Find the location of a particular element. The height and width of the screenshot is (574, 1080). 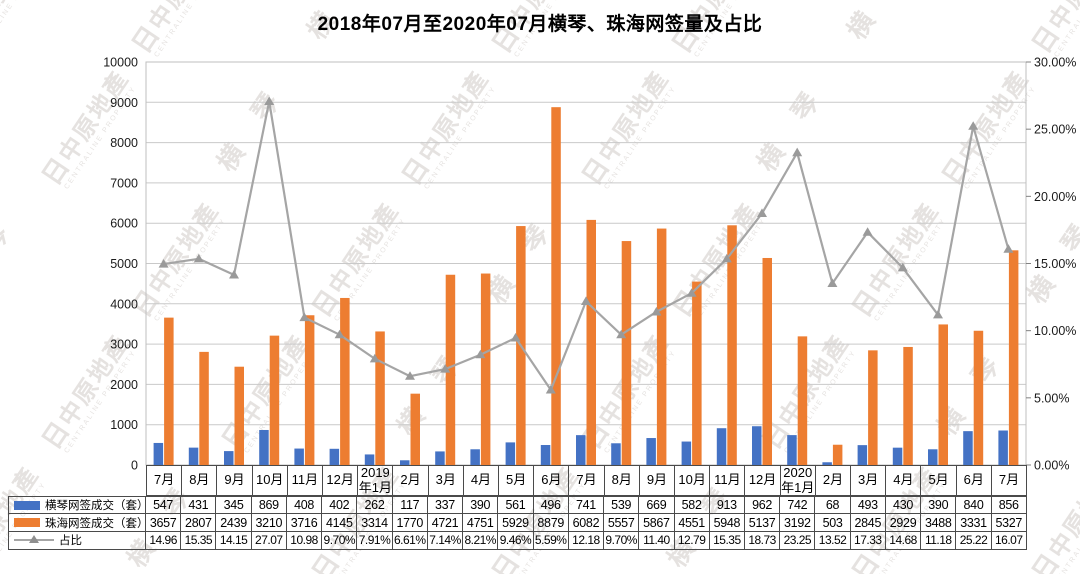

legend-label: 横琴网签成交（套） is located at coordinates (97, 506).